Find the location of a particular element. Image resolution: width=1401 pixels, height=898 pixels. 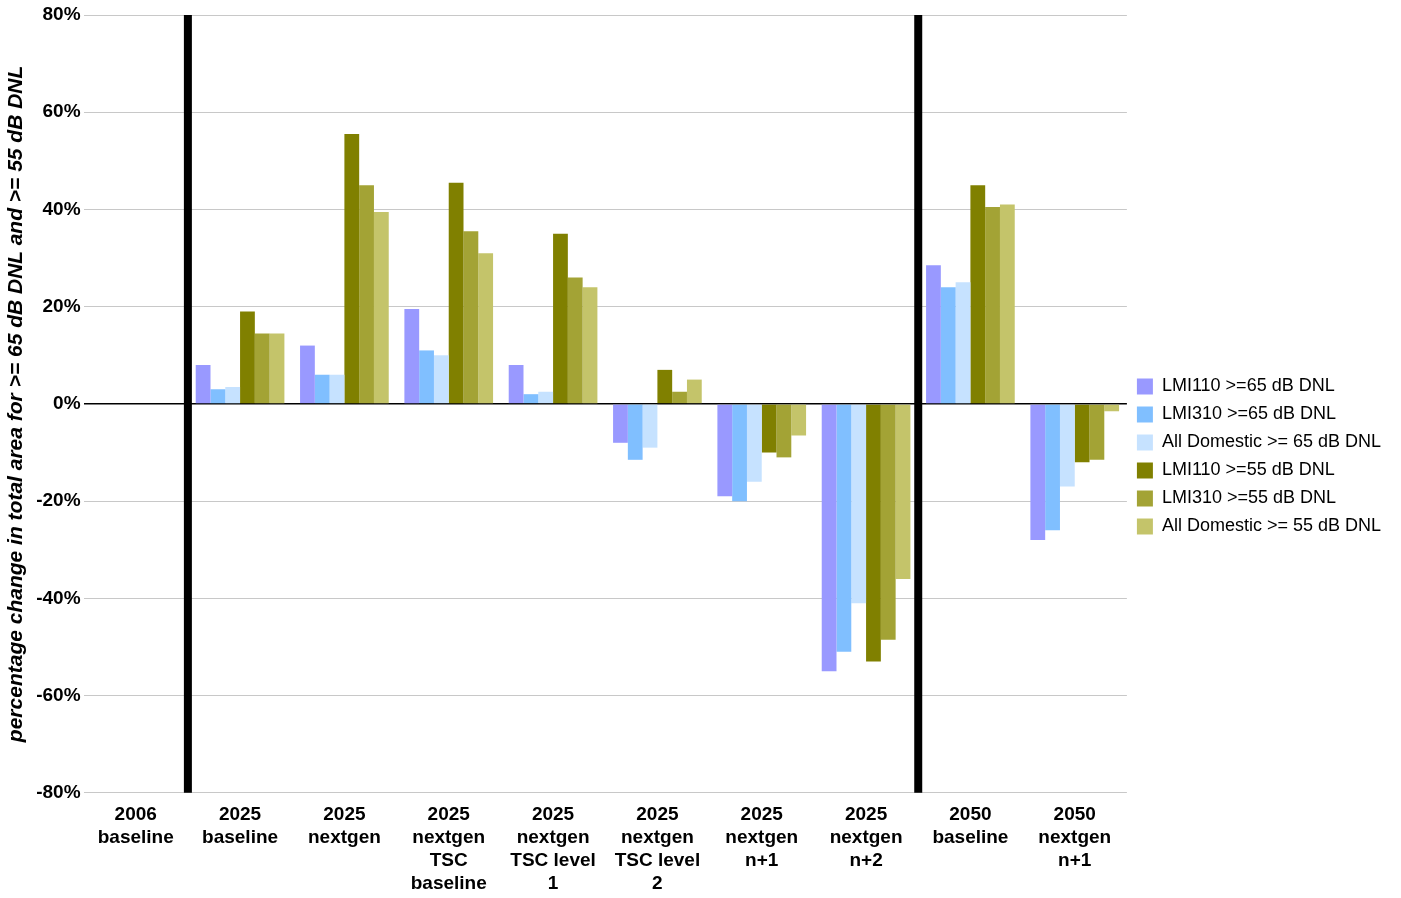

y-tick-label: -20% is located at coordinates (58, 500).